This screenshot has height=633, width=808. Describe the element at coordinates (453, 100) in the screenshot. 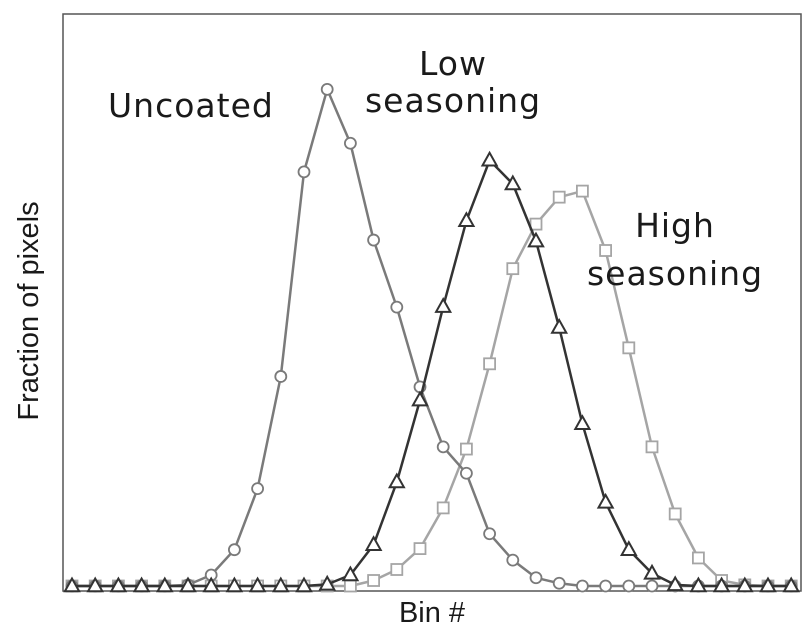

I see `annotation-low-line-1: seasoning` at that location.